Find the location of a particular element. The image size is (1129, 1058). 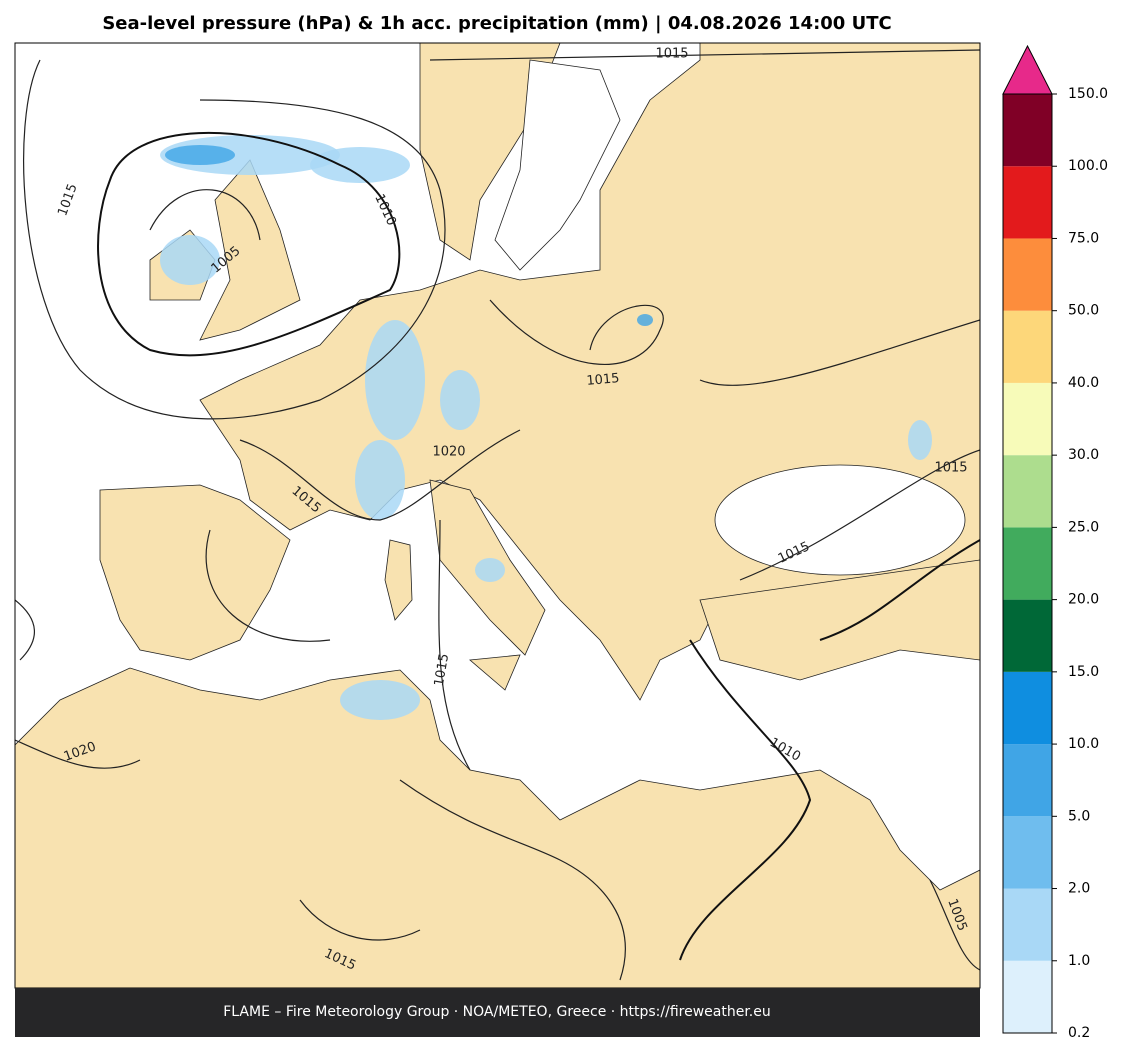

colorbar-tick-label: 75.0 is located at coordinates (1083, 238).